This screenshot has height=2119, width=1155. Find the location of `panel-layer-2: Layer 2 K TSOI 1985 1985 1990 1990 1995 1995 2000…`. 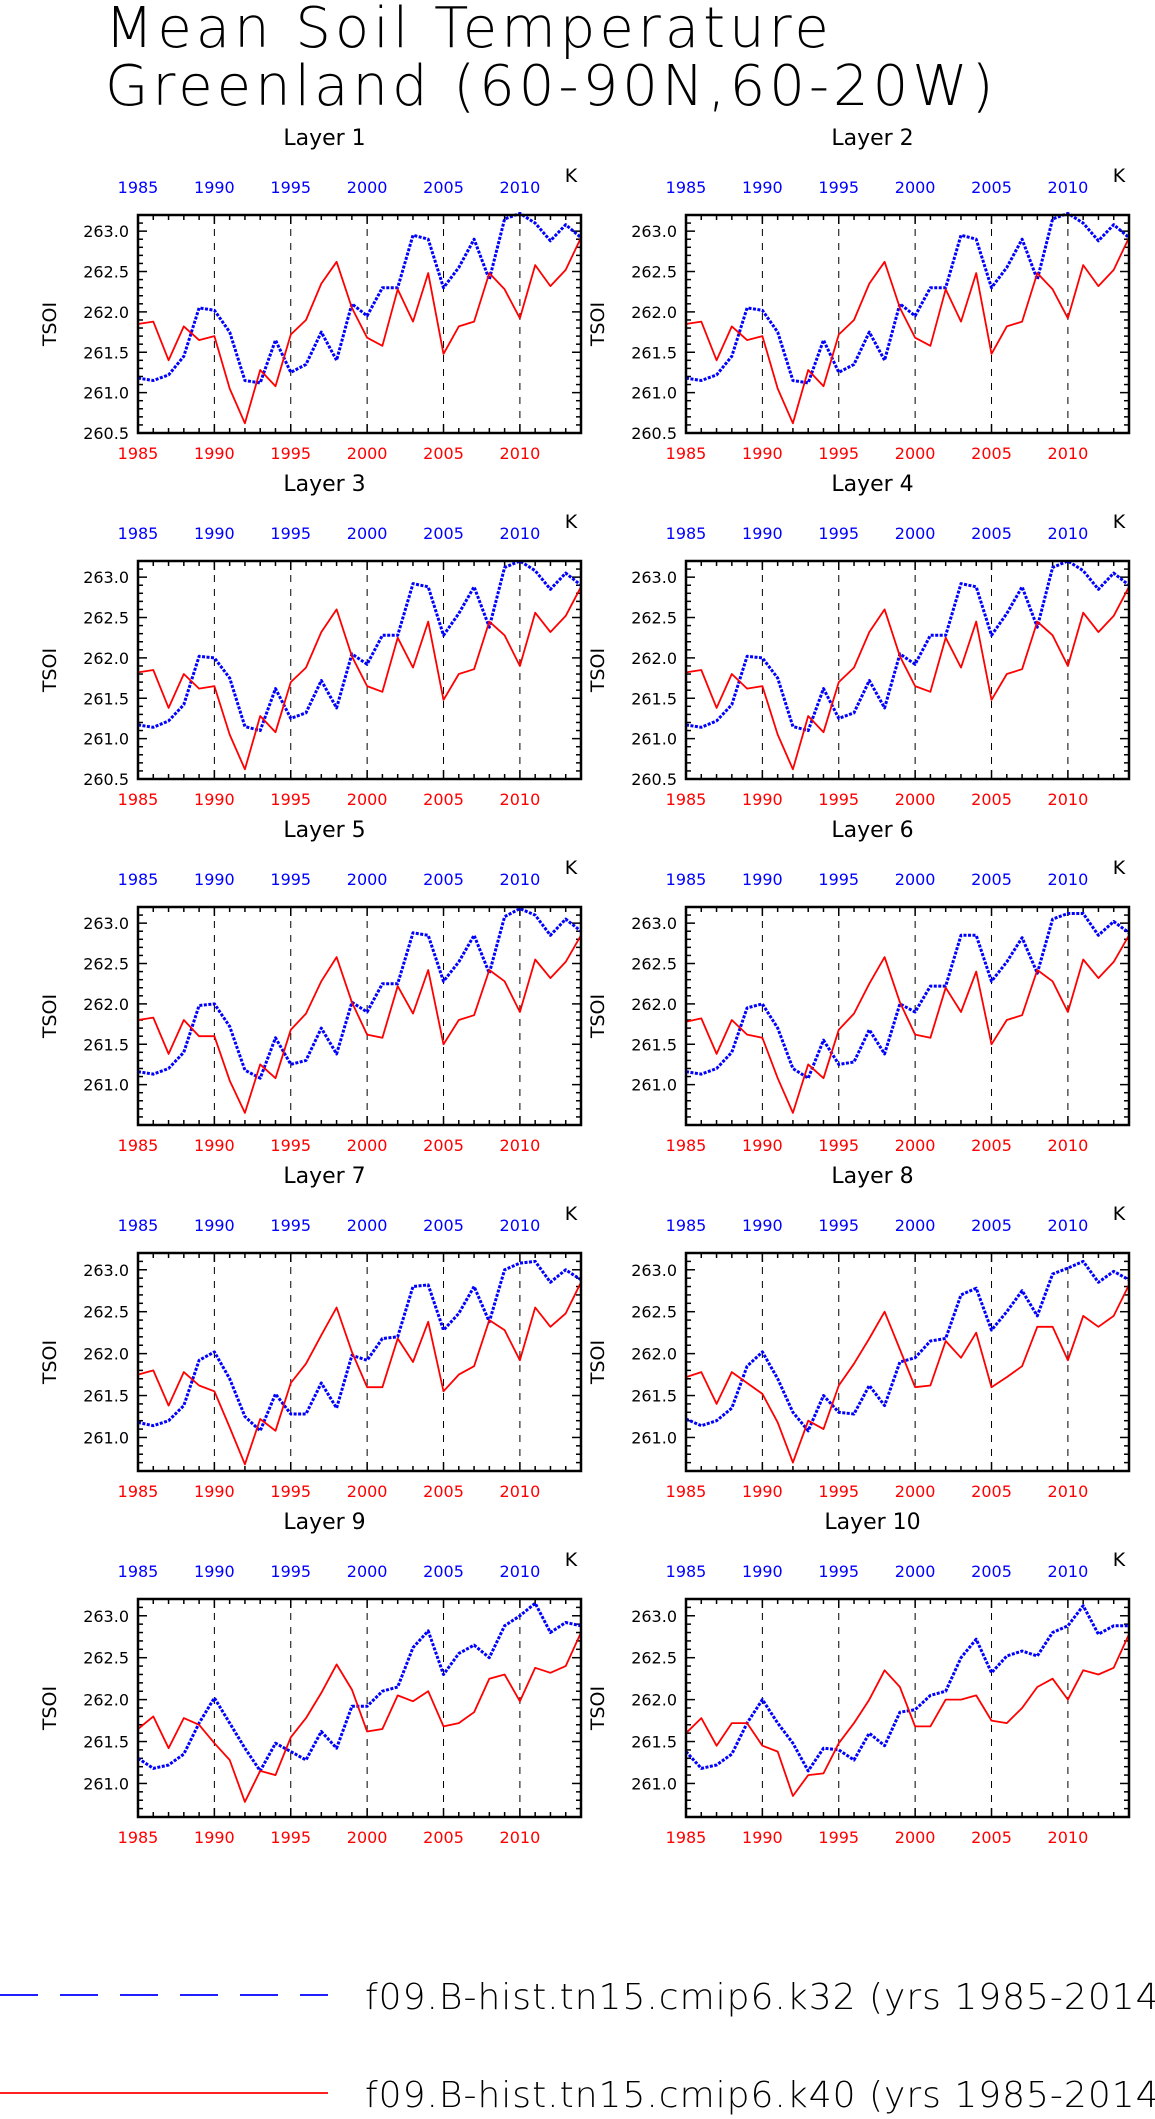

panel-layer-2: Layer 2 K TSOI 1985 1985 1990 1990 1995 1995 2000… is located at coordinates (859, 294).